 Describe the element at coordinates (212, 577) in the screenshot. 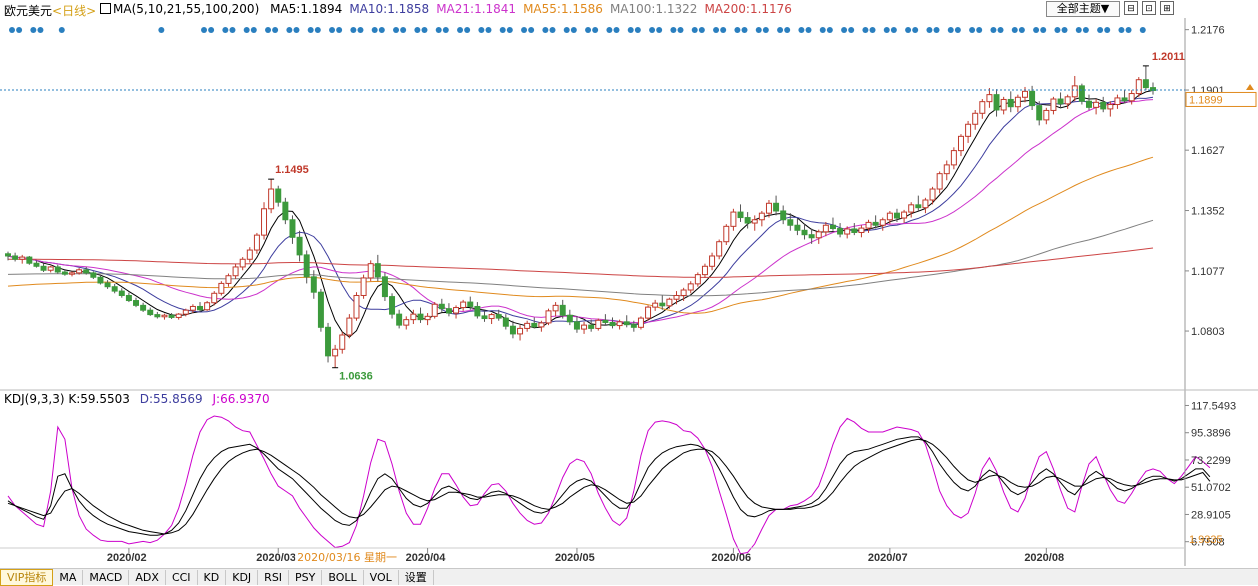

I see `toolbar-item: KD` at that location.